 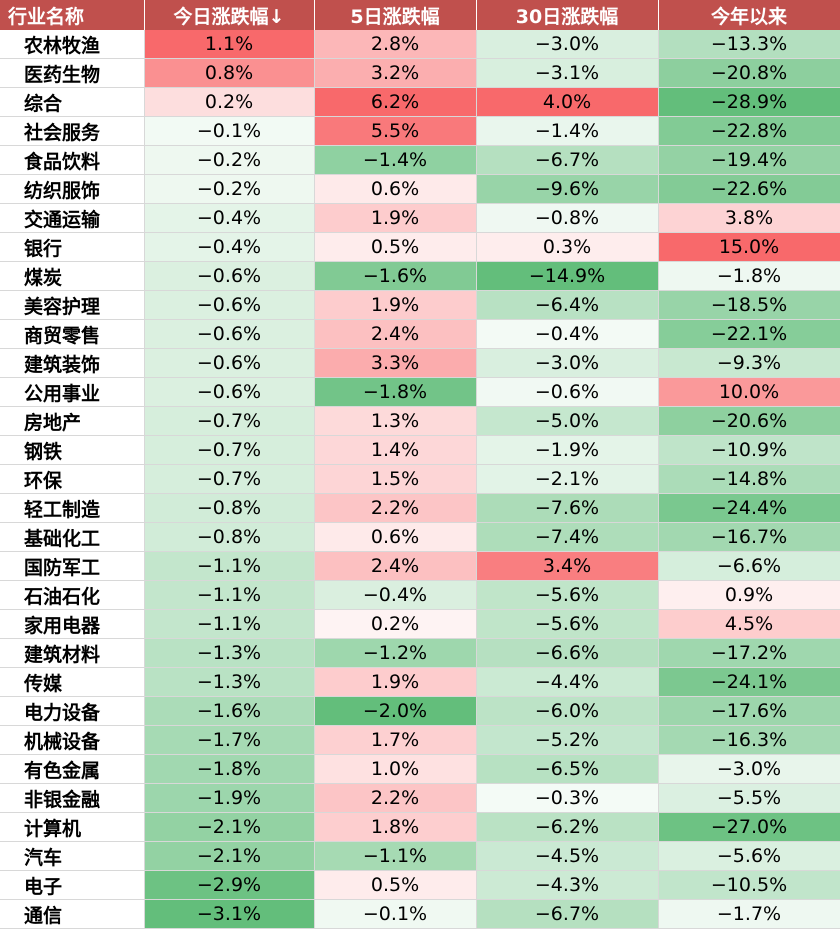 What do you see at coordinates (72, 682) in the screenshot?
I see `industry-name-cell: 传媒` at bounding box center [72, 682].